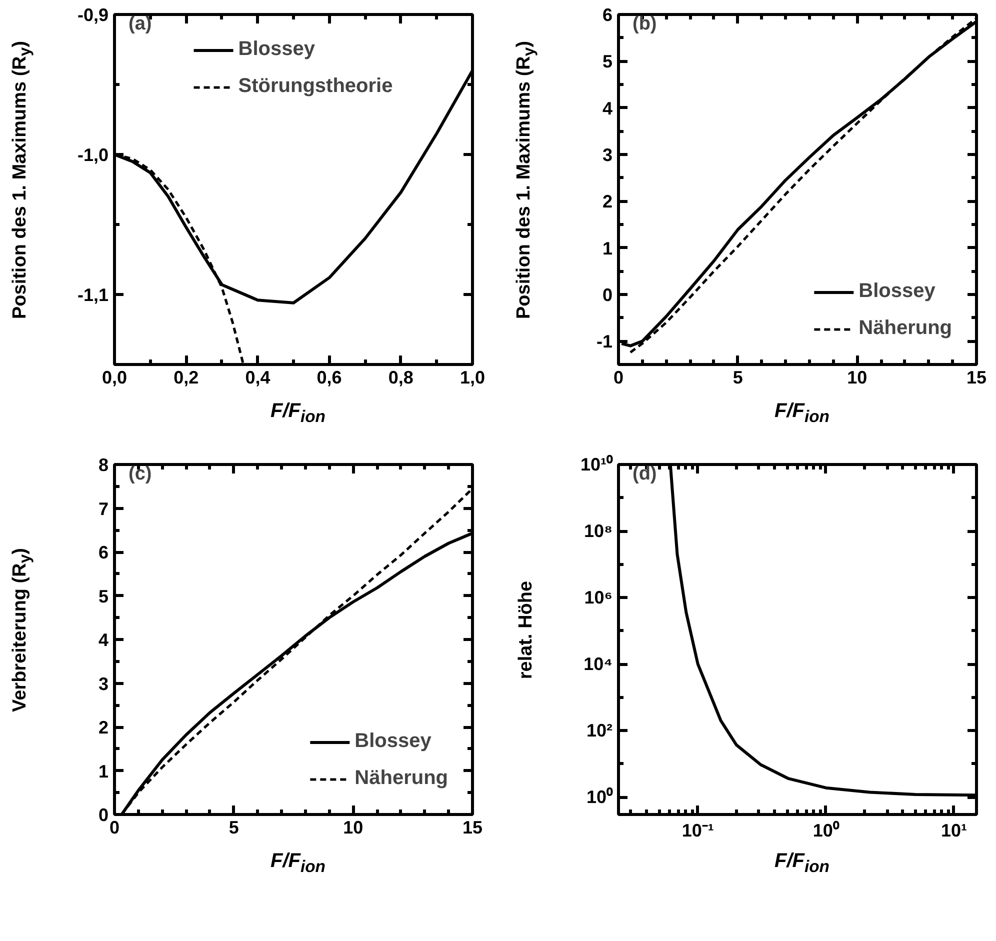 Image resolution: width=996 pixels, height=941 pixels. What do you see at coordinates (473, 378) in the screenshot?
I see `x-tick-label: 1,0` at bounding box center [473, 378].